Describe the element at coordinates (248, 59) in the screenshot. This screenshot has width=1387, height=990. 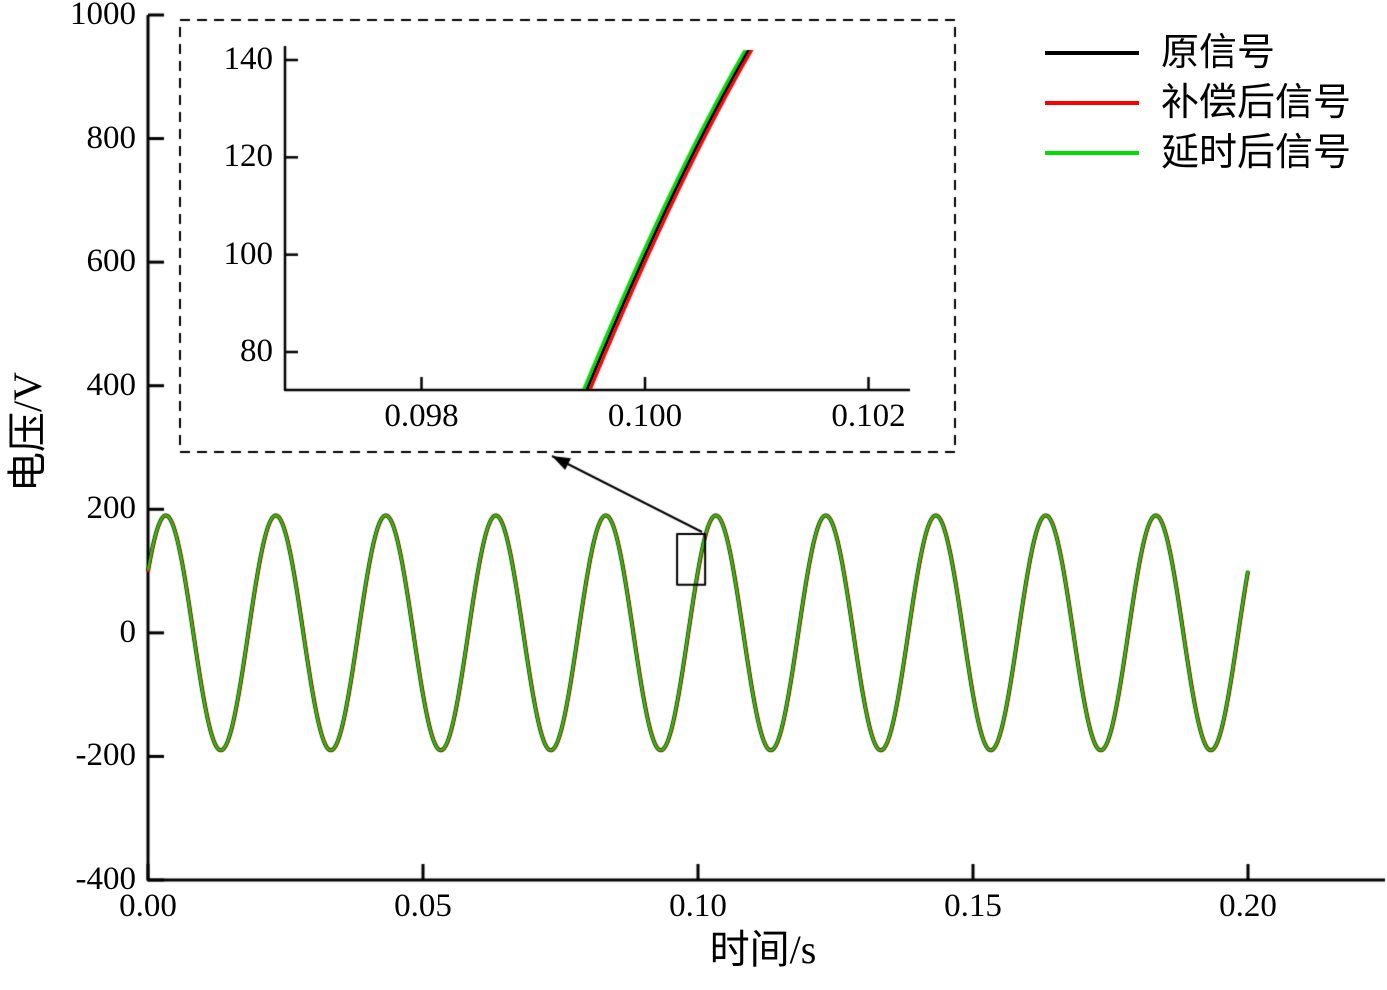
I see `inset-y-tick-label: 140` at that location.